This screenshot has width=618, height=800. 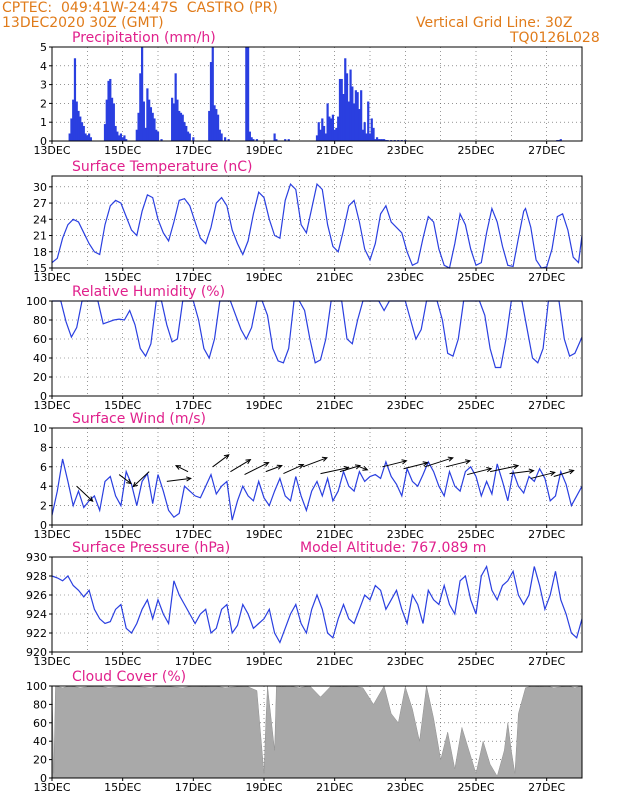 I want to click on y-tick-label: 930, so click(x=36, y=557).